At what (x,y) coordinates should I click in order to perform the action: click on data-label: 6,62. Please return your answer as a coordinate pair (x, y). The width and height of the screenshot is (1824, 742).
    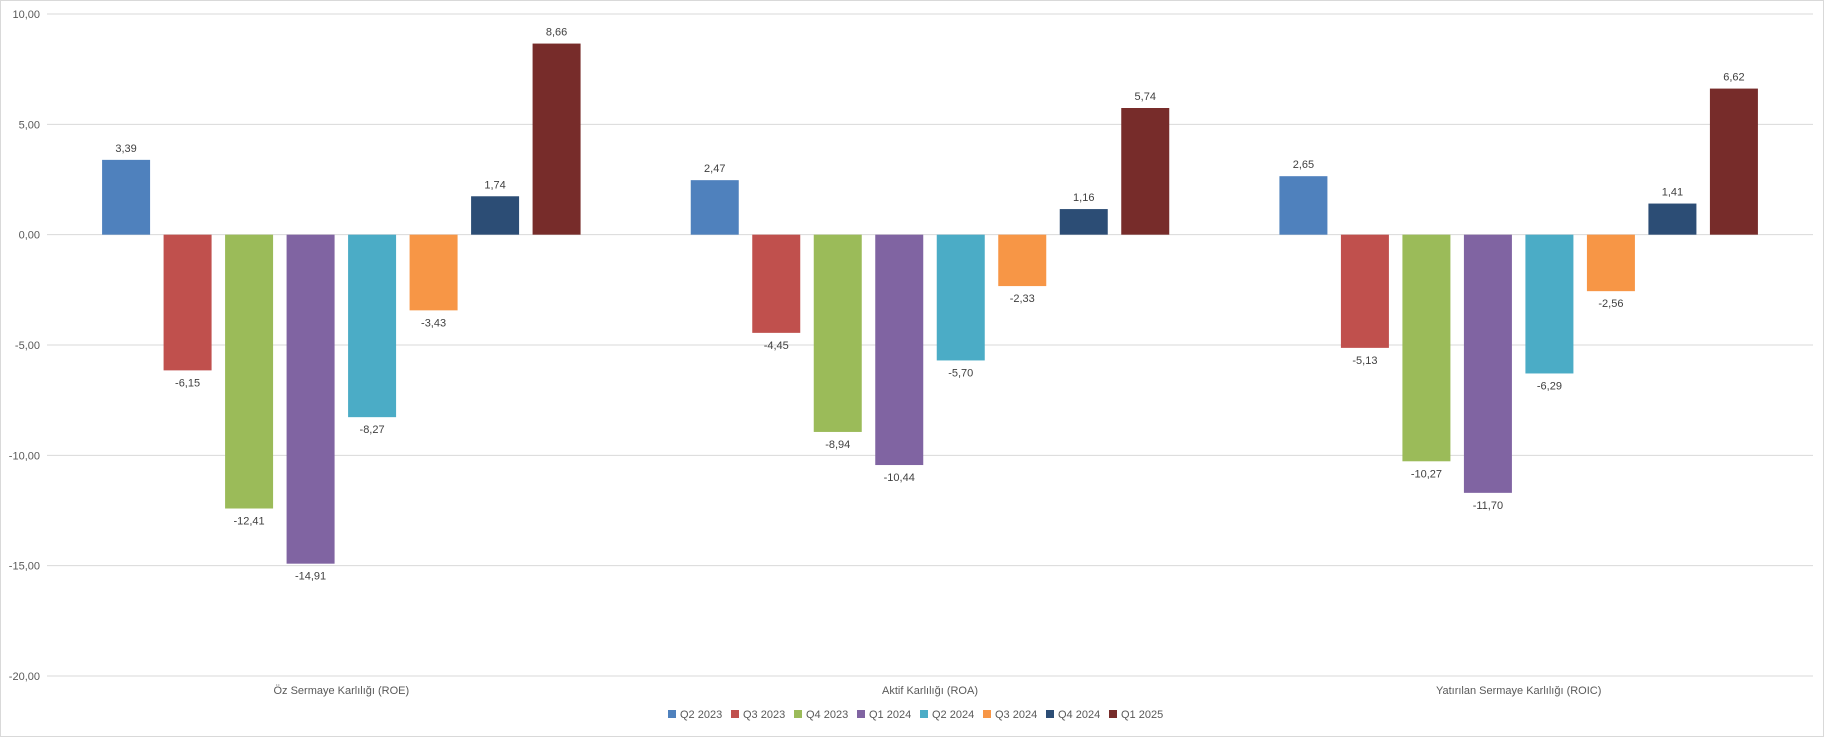
    Looking at the image, I should click on (1733, 78).